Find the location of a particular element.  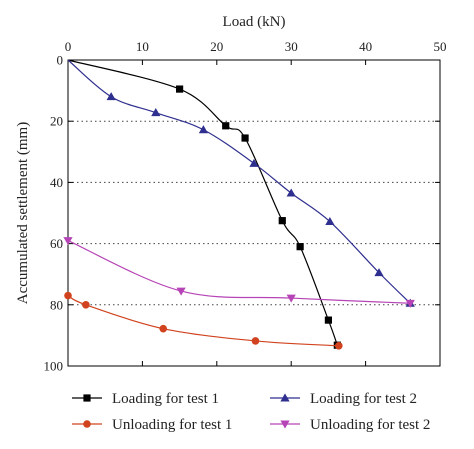

legend-label-loading-for-test-2: Loading for test 2 is located at coordinates (363, 399).